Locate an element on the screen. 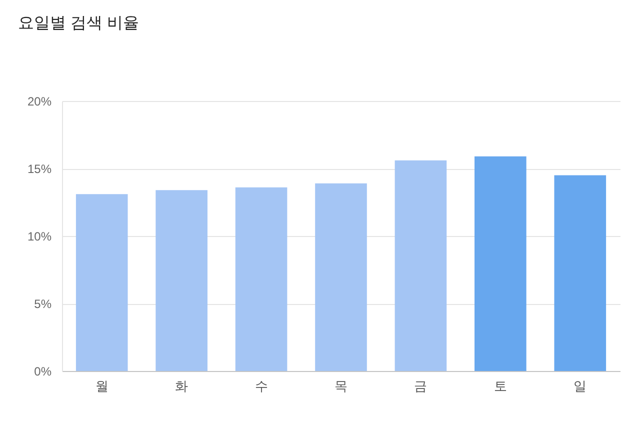  x-tick-label: 일 is located at coordinates (580, 386).